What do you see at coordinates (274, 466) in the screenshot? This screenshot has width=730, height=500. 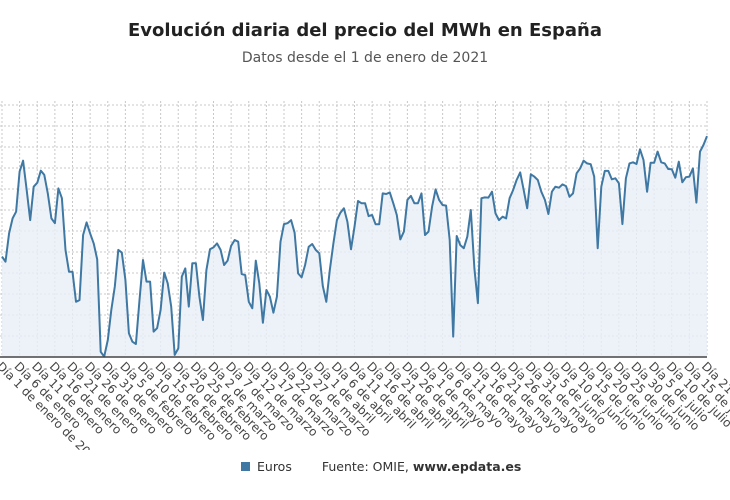 I see `legend-label: Euros` at bounding box center [274, 466].